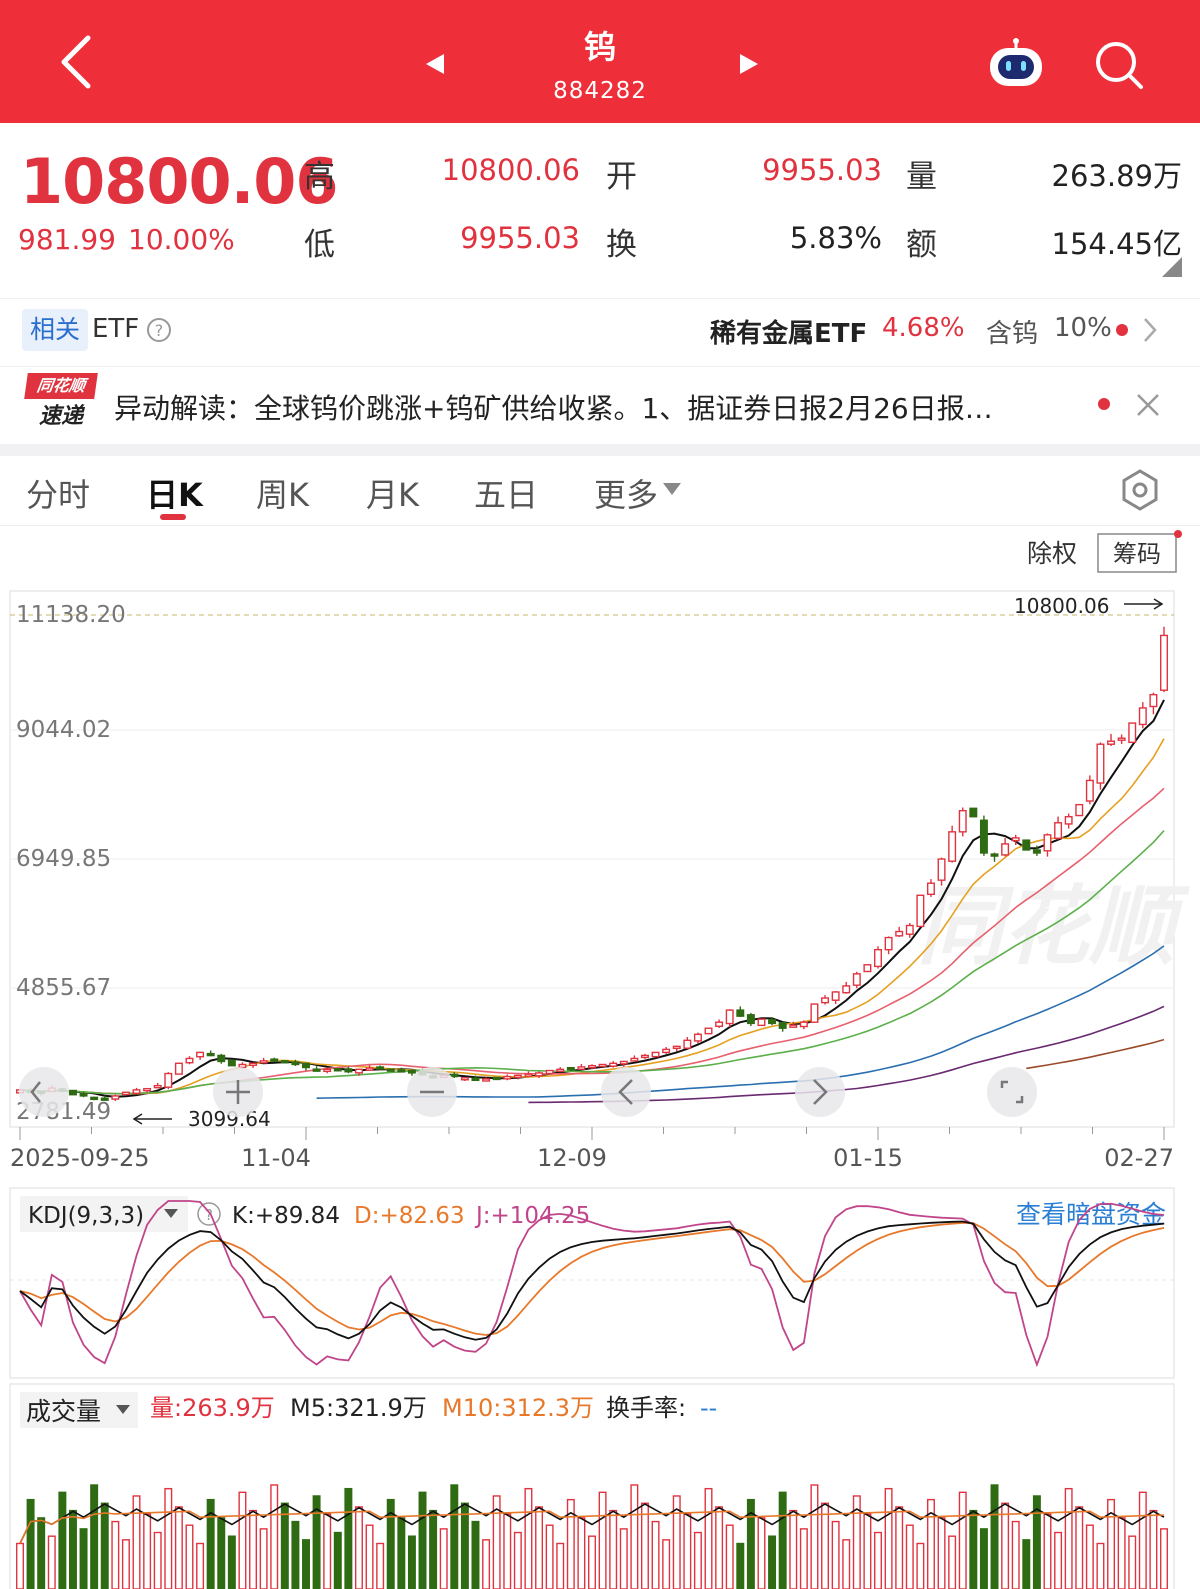  I want to click on fullscreen-button, so click(1012, 1092).